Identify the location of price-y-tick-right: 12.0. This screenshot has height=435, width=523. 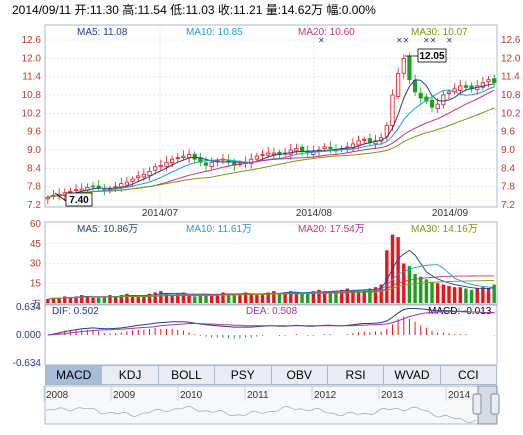
(511, 58).